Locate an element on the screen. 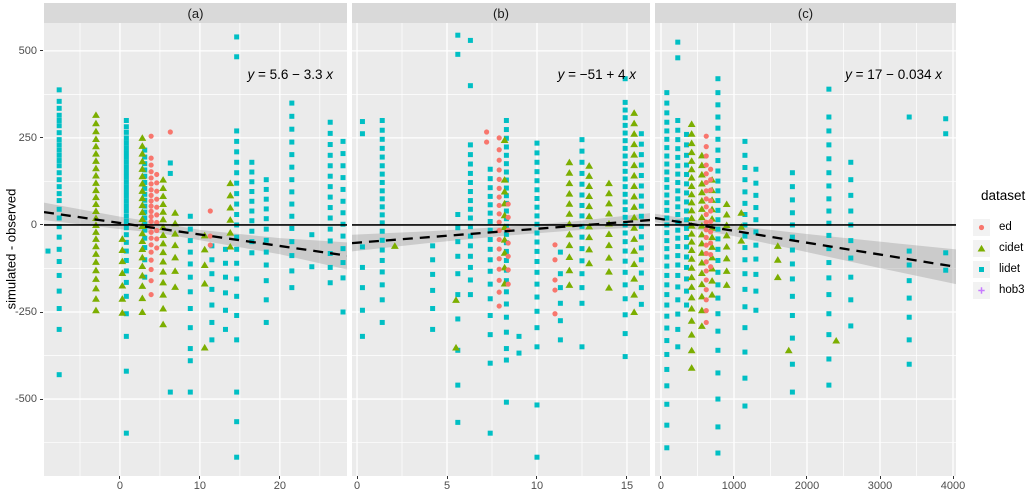  legend-key-triangle-icon is located at coordinates (981, 248).